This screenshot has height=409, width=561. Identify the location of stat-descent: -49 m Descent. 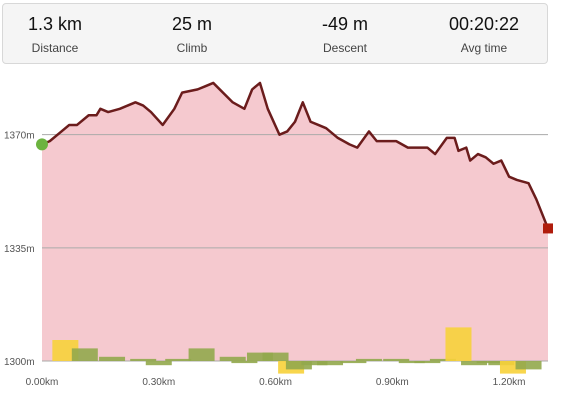
(345, 29).